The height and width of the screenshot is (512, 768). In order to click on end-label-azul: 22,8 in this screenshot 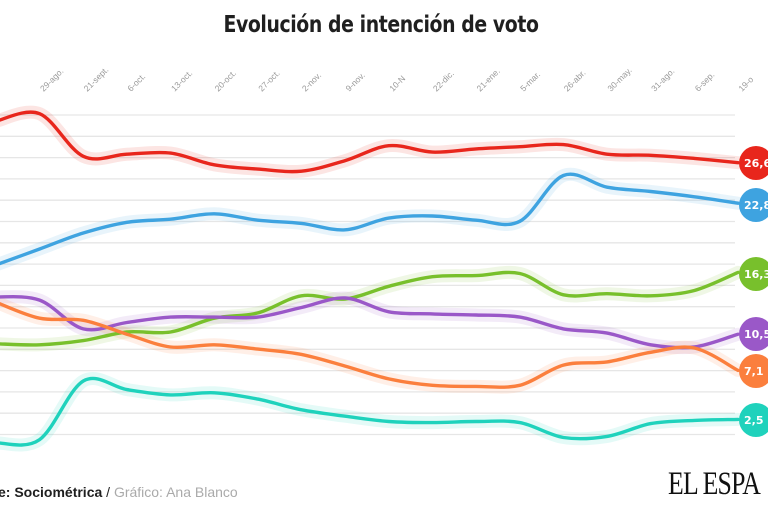, I will do `click(753, 205)`.